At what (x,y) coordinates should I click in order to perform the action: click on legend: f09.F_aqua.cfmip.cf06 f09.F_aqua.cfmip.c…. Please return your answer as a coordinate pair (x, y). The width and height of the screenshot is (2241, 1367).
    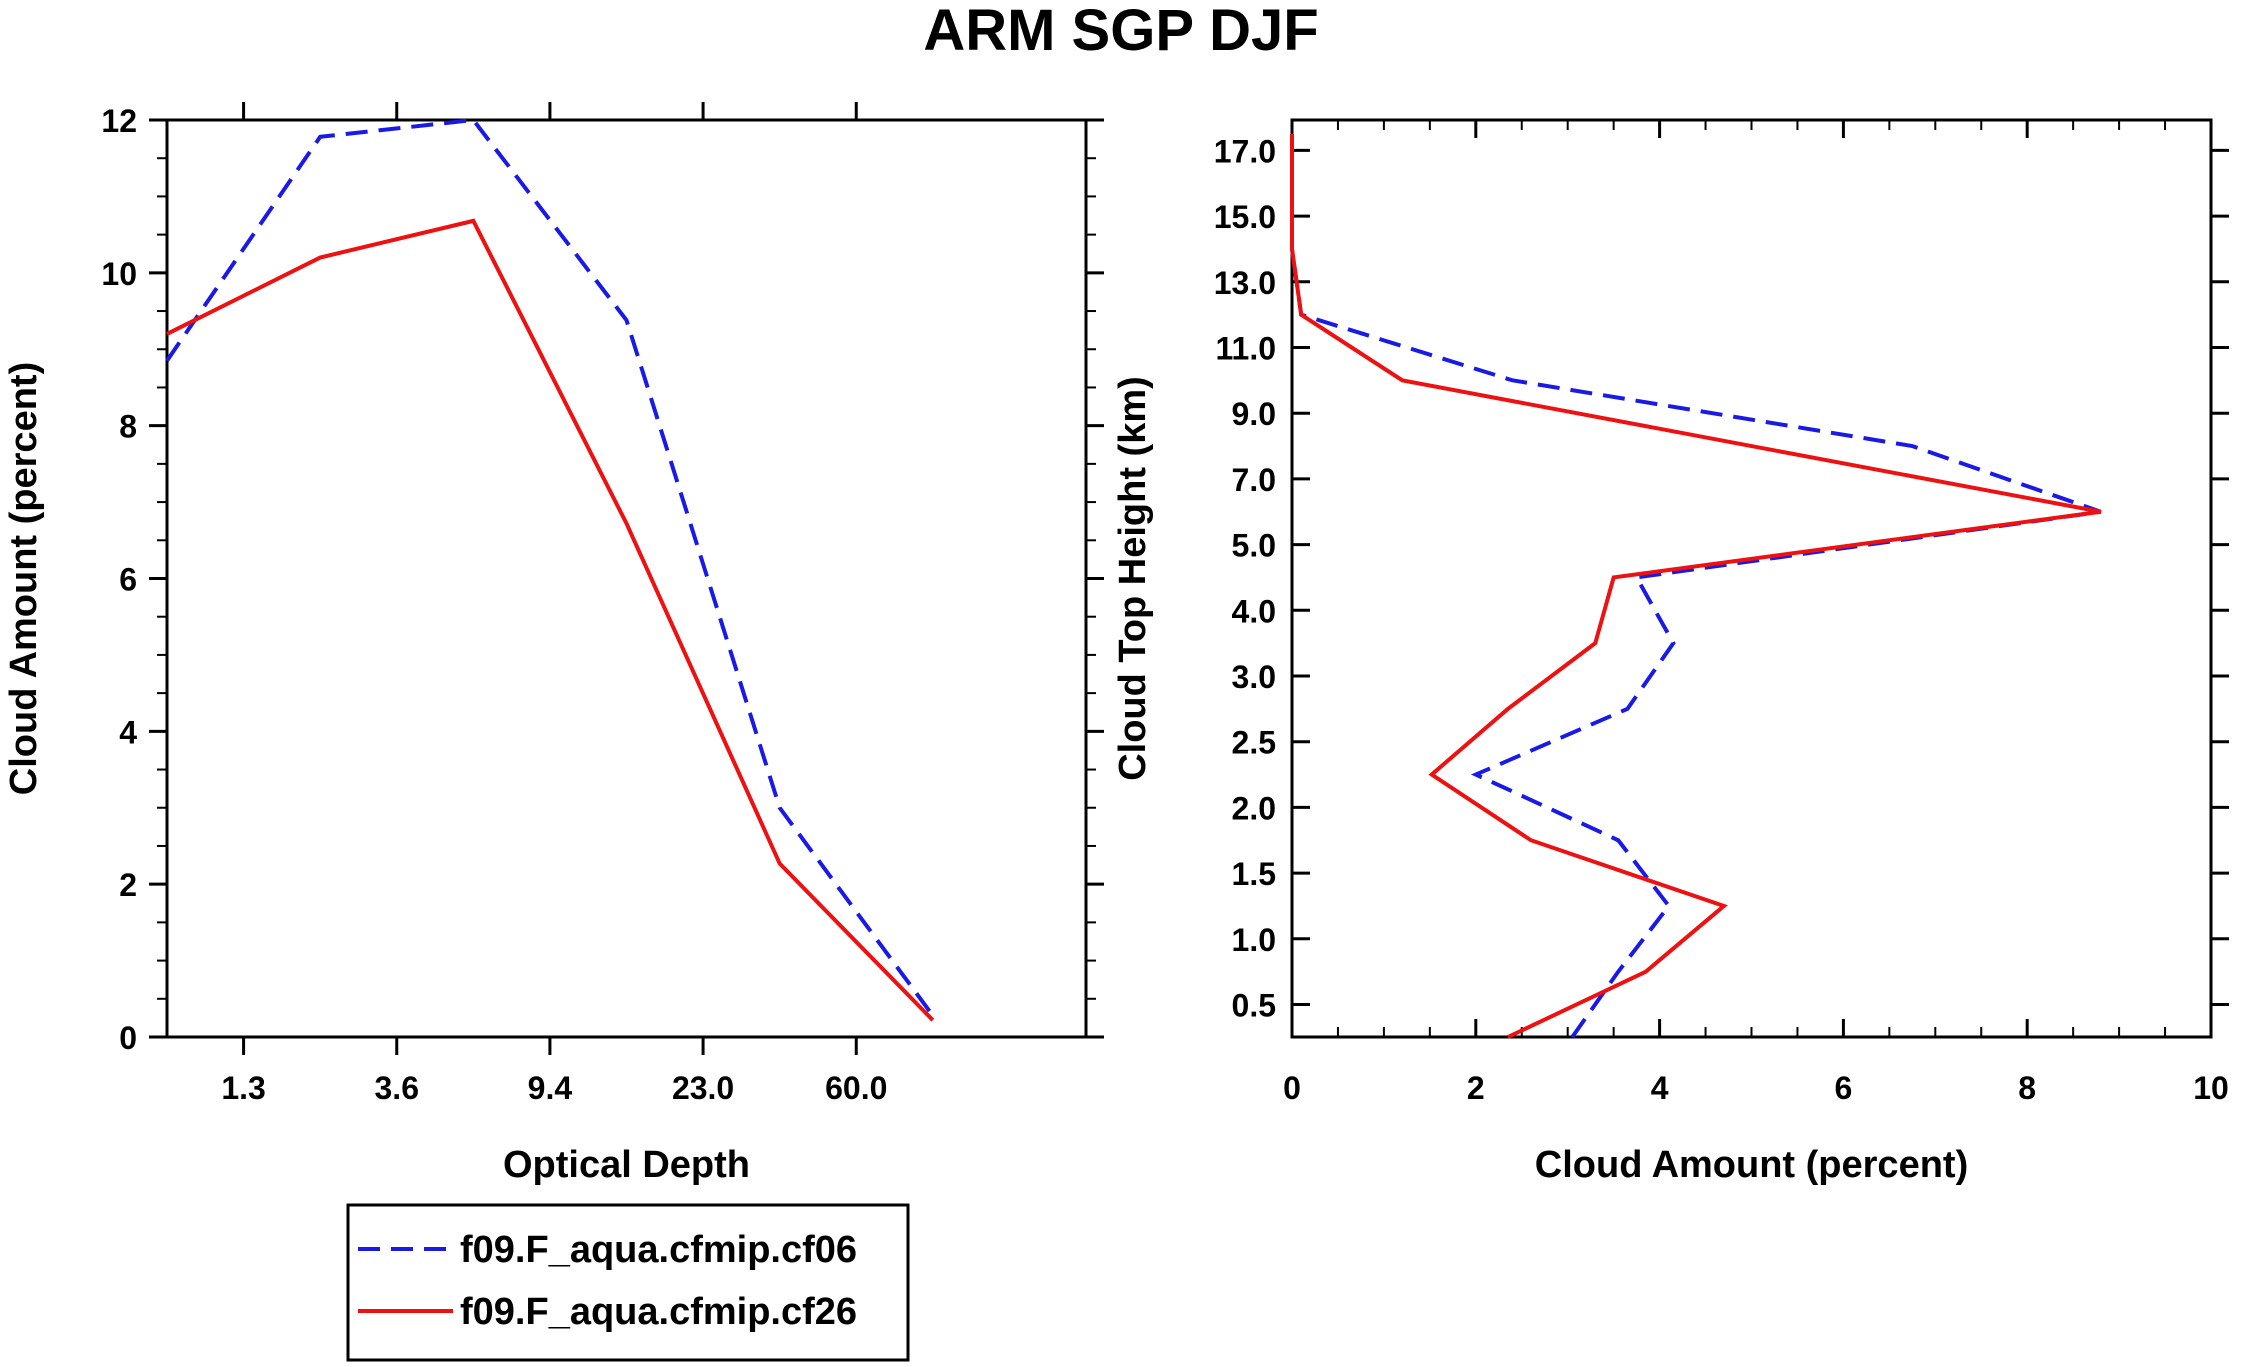
    Looking at the image, I should click on (628, 1282).